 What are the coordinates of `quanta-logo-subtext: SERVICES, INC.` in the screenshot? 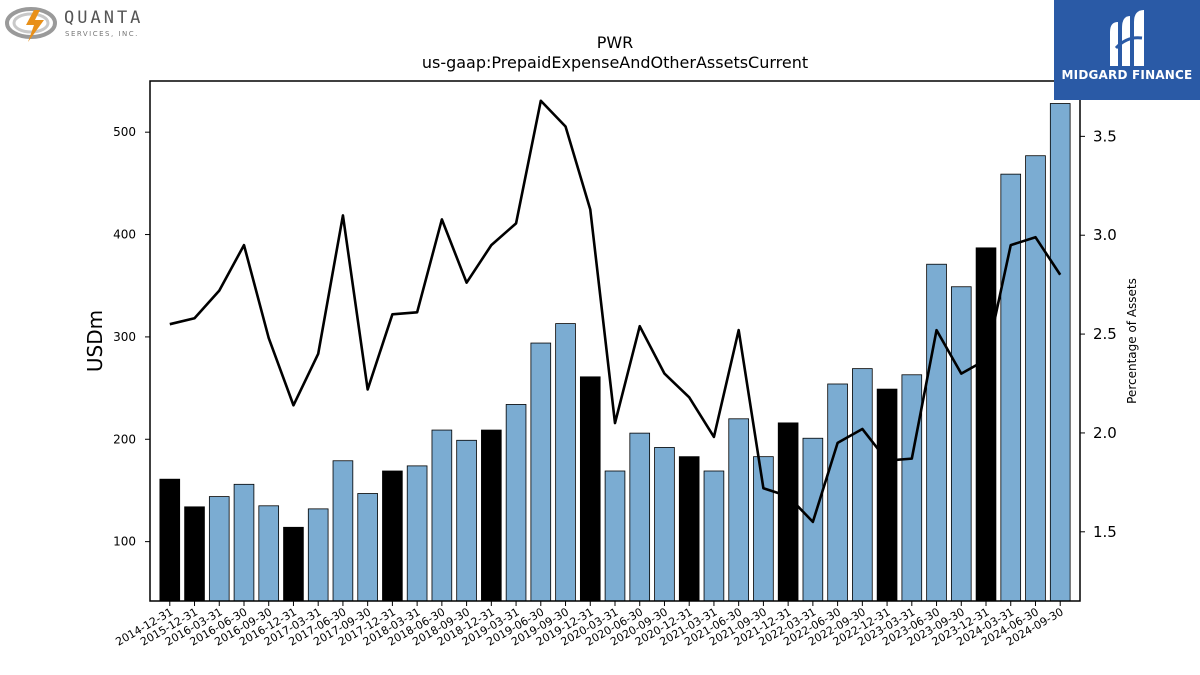 It's located at (102, 34).